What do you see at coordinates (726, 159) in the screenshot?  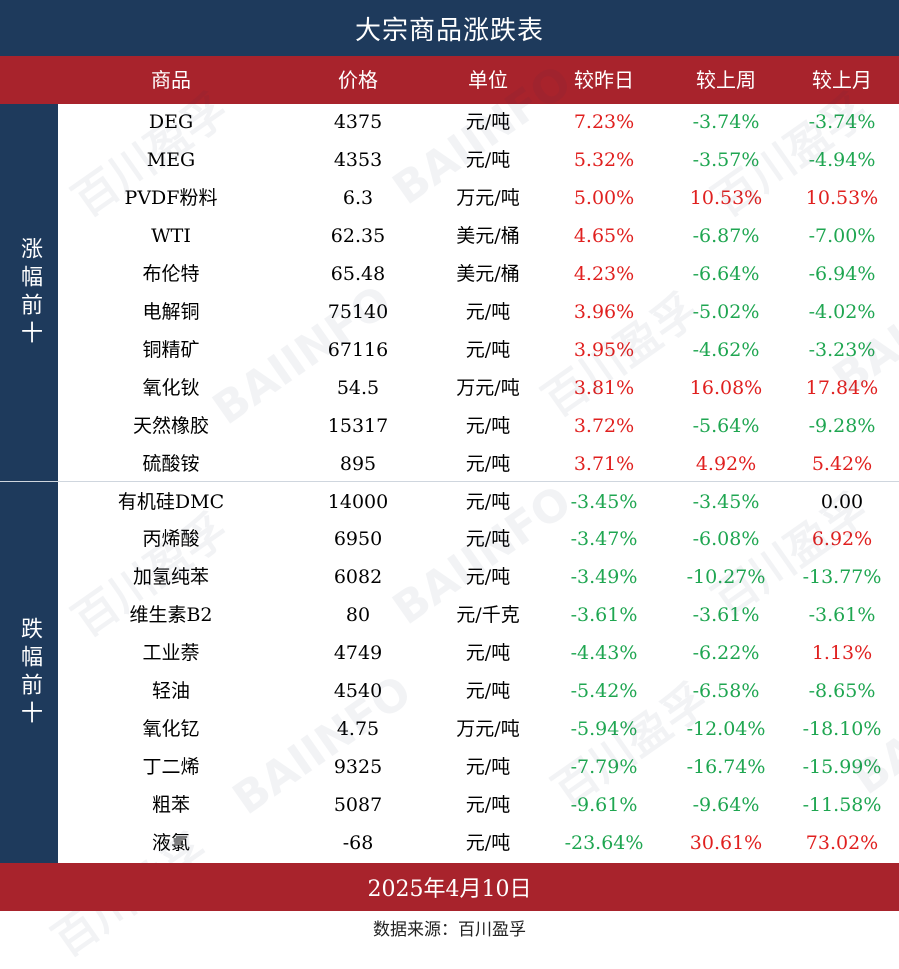 I see `cell-vs-last-week: -3.57%` at bounding box center [726, 159].